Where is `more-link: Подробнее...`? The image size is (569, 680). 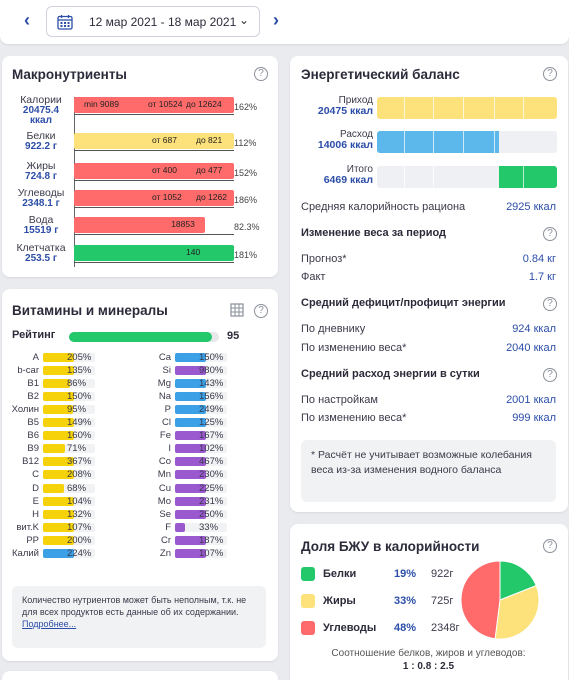
more-link: Подробнее... is located at coordinates (49, 624).